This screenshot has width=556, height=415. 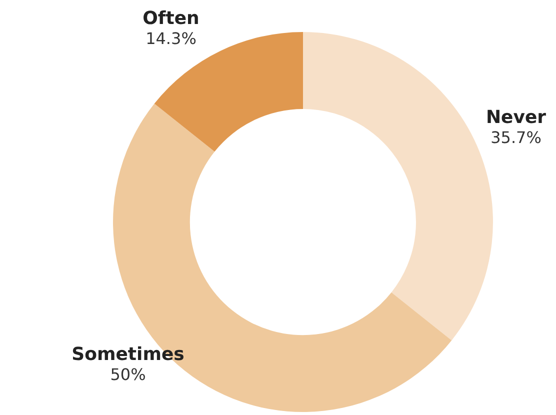 I want to click on data-label: 14.3%, so click(x=171, y=38).